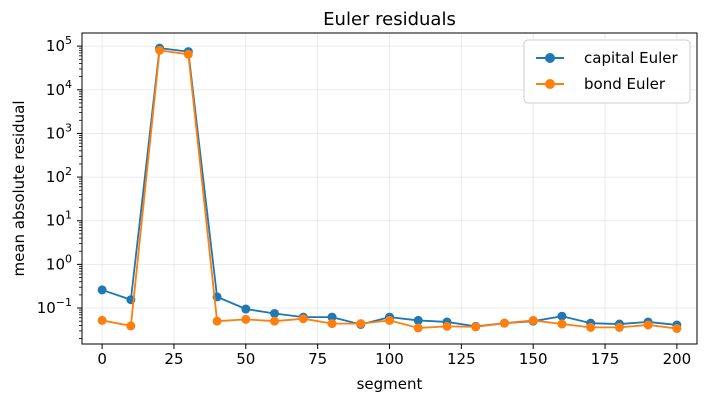 This screenshot has width=712, height=402. I want to click on x-axis-label: segment, so click(390, 384).